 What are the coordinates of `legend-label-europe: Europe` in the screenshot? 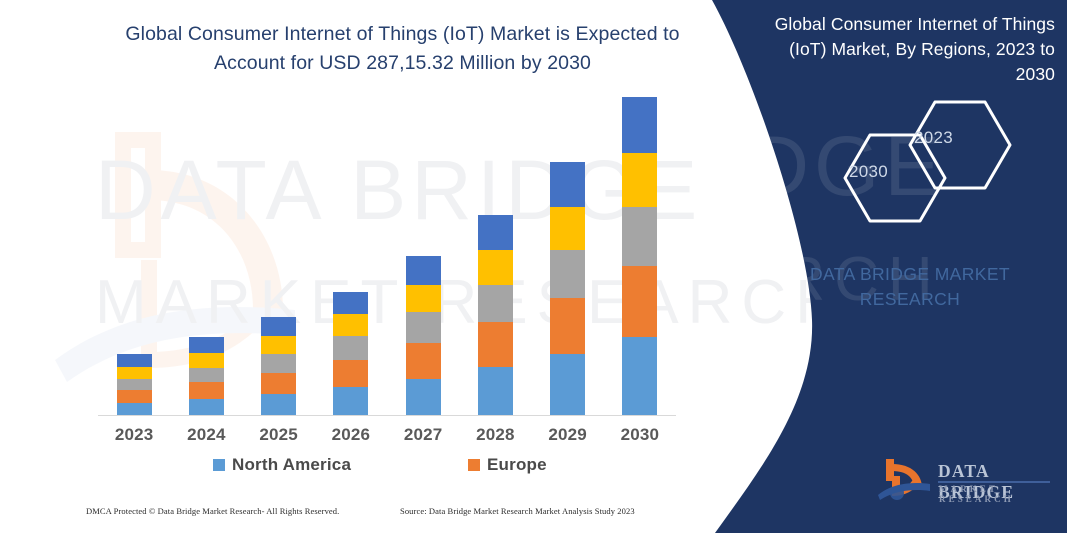 It's located at (517, 464).